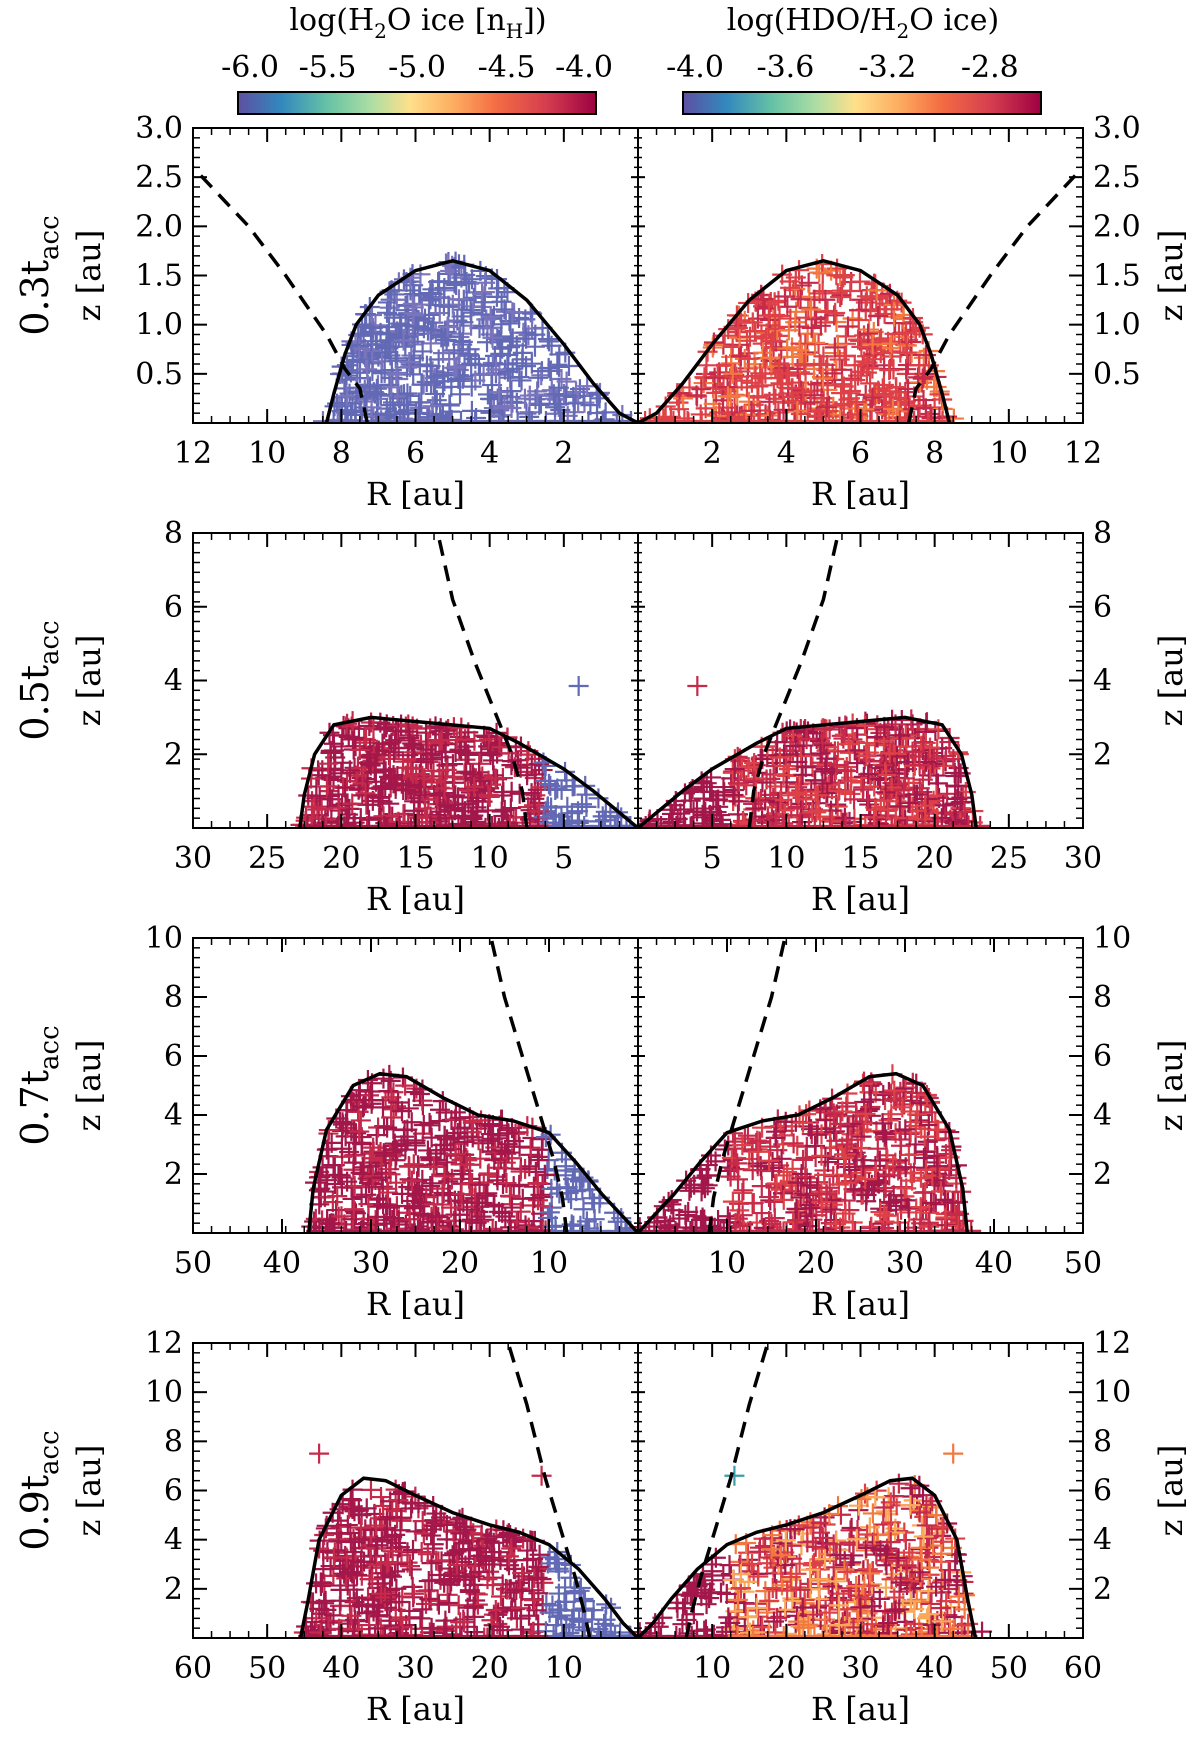 Image resolution: width=1200 pixels, height=1749 pixels. Describe the element at coordinates (712, 858) in the screenshot. I see `x-tick-label: 5` at that location.